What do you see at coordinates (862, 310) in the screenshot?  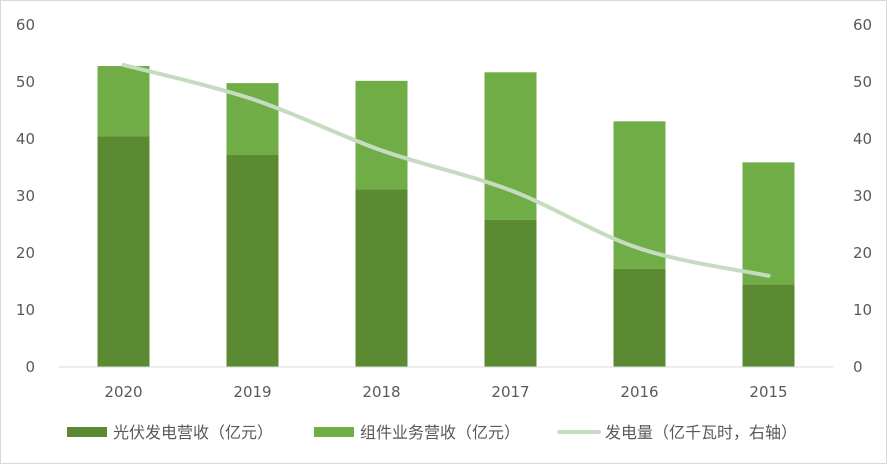 I see `y-tick-label-right: 10` at bounding box center [862, 310].